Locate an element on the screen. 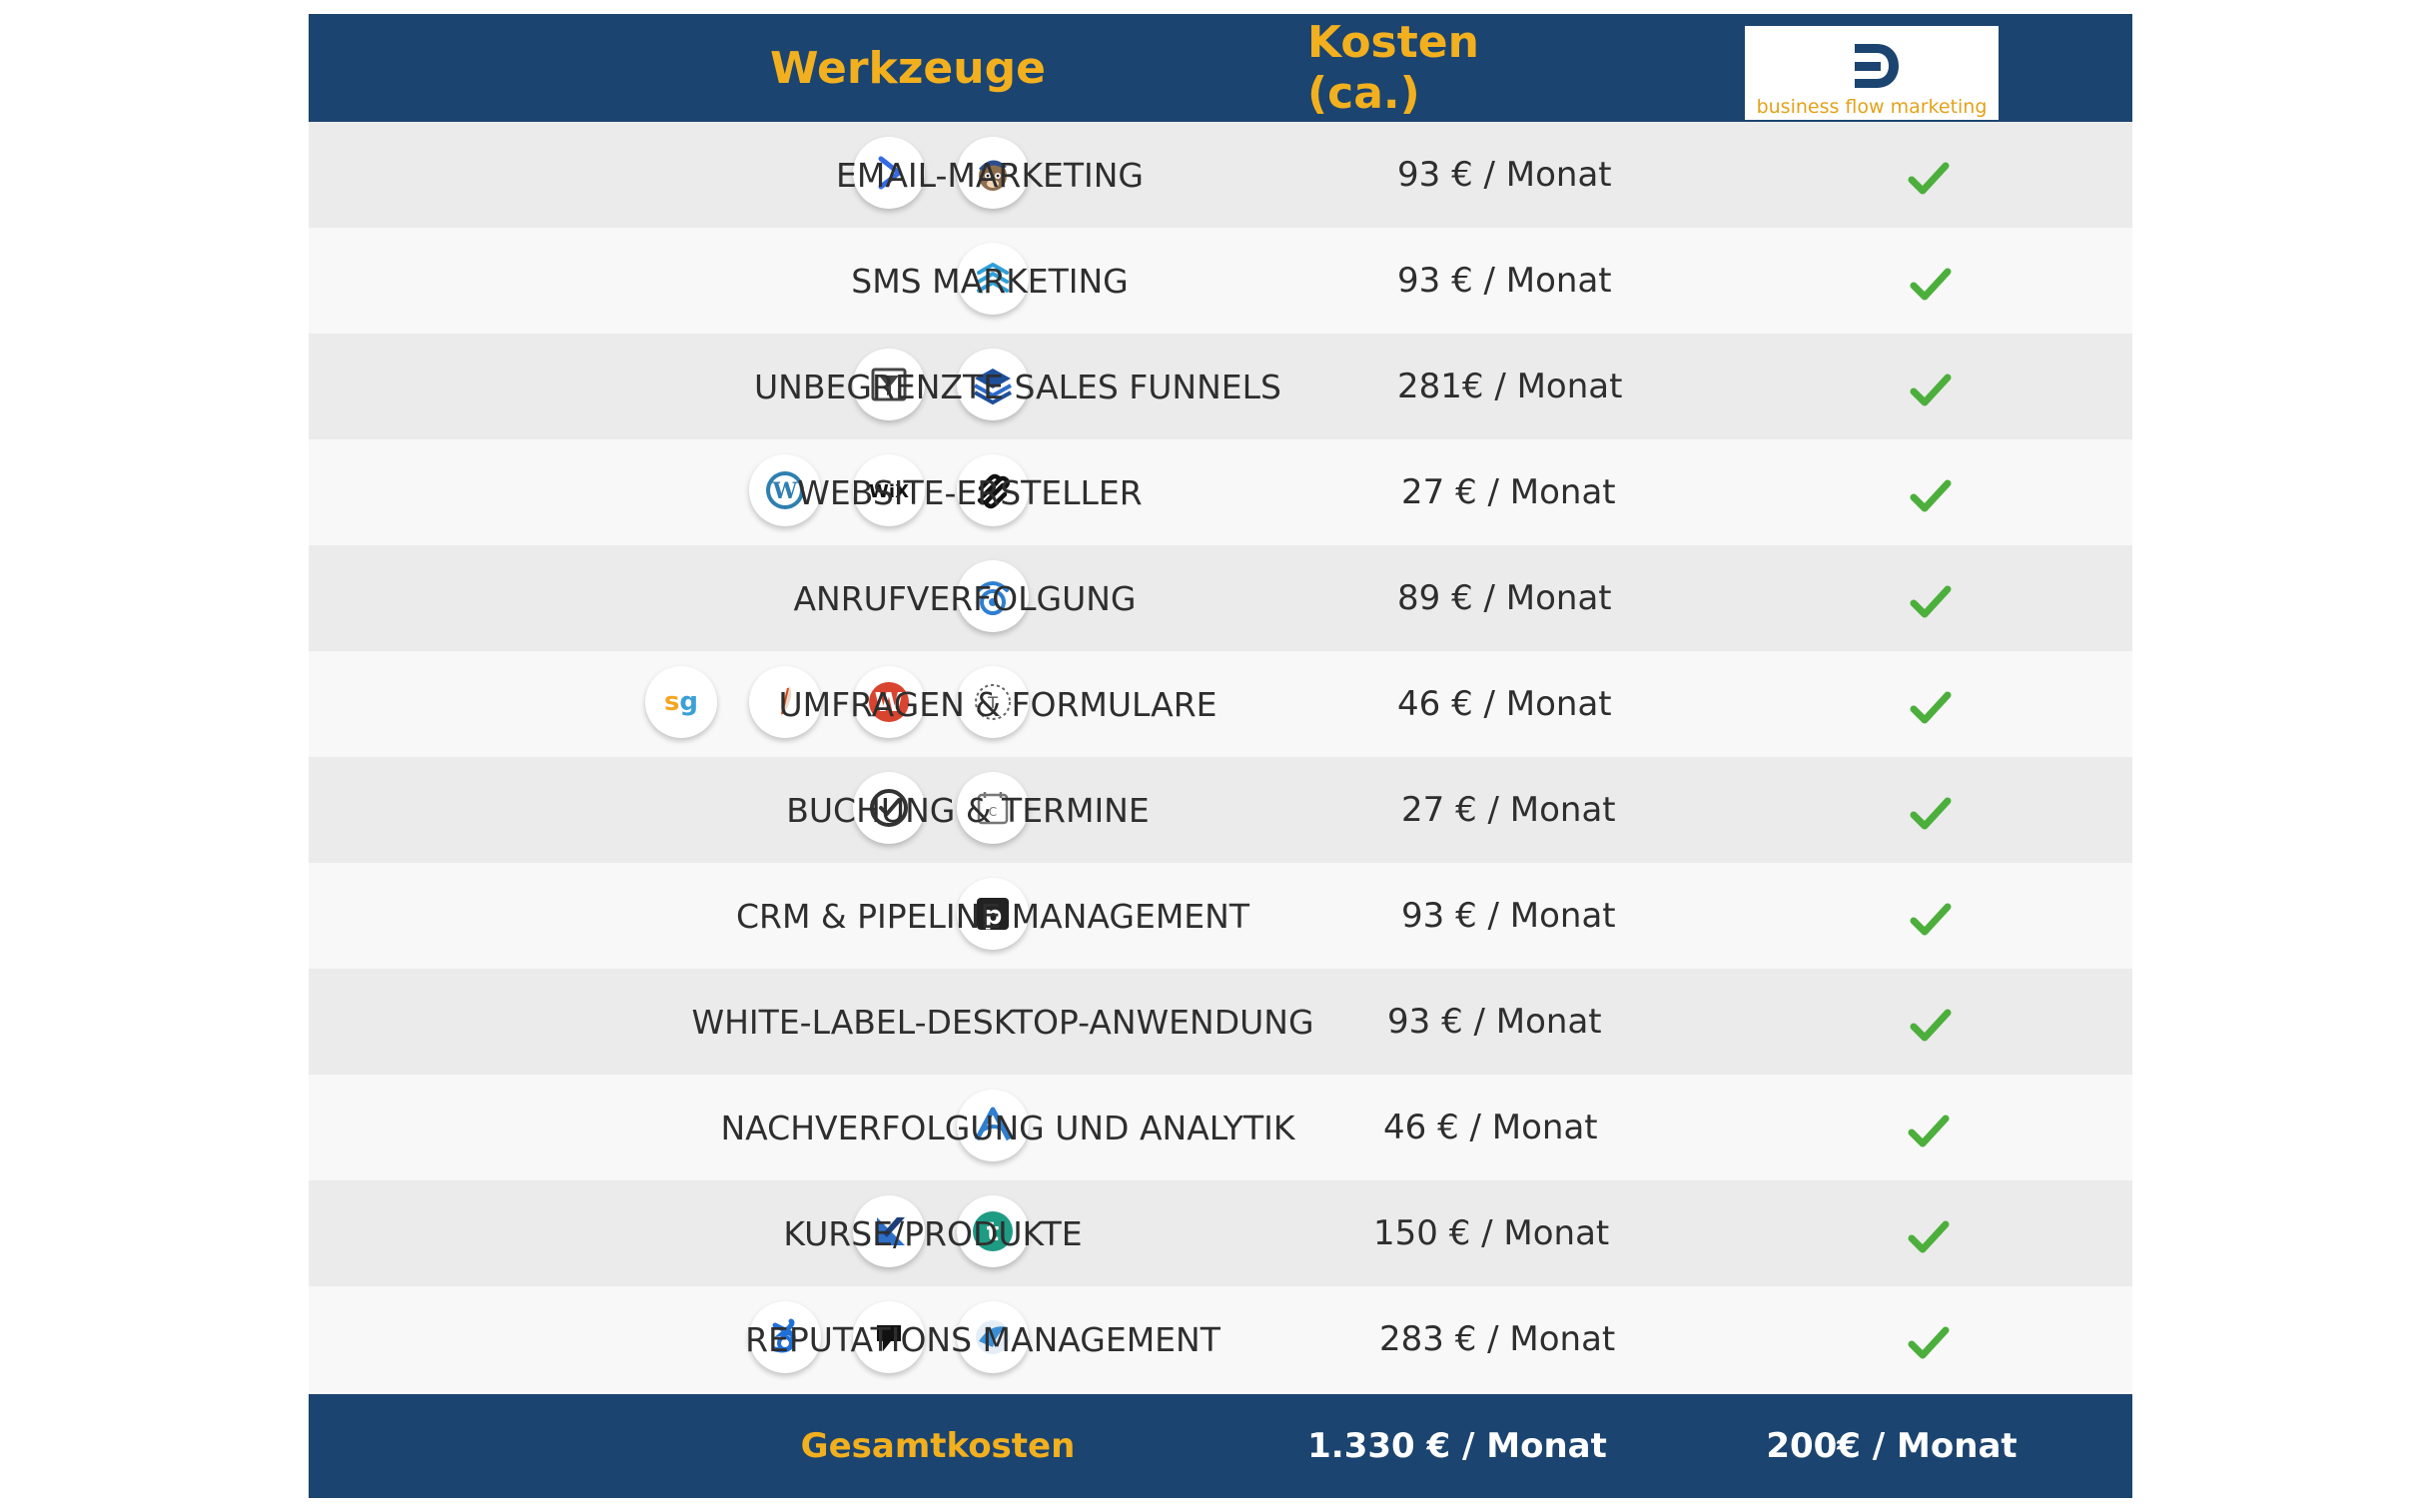 The image size is (2433, 1512). wix-icon: WiX is located at coordinates (889, 490).